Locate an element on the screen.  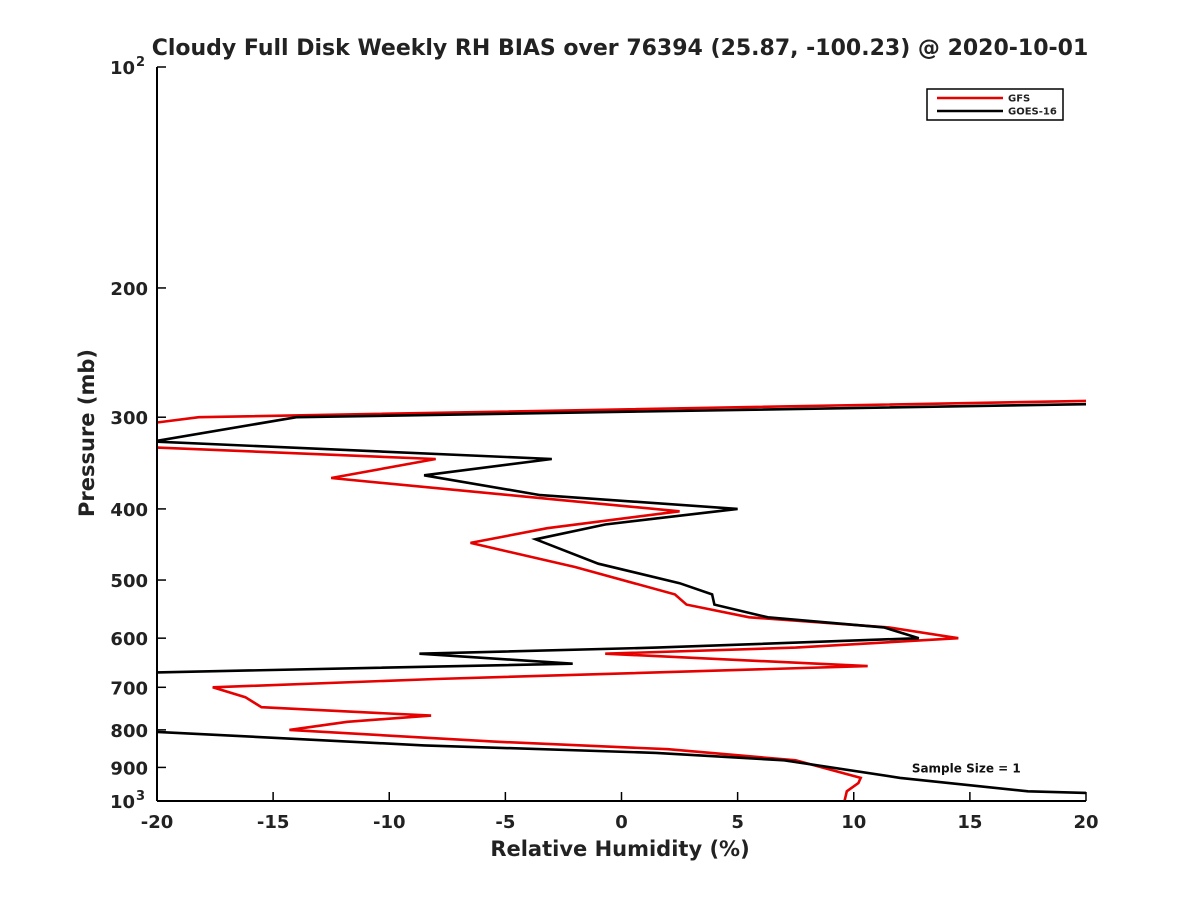
x-tick-label: -10 is located at coordinates (389, 822).